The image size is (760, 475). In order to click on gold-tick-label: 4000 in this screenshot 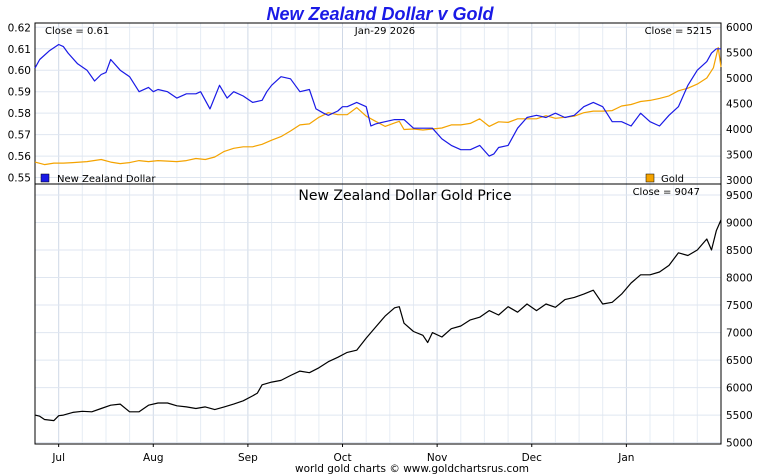, I will do `click(739, 130)`.